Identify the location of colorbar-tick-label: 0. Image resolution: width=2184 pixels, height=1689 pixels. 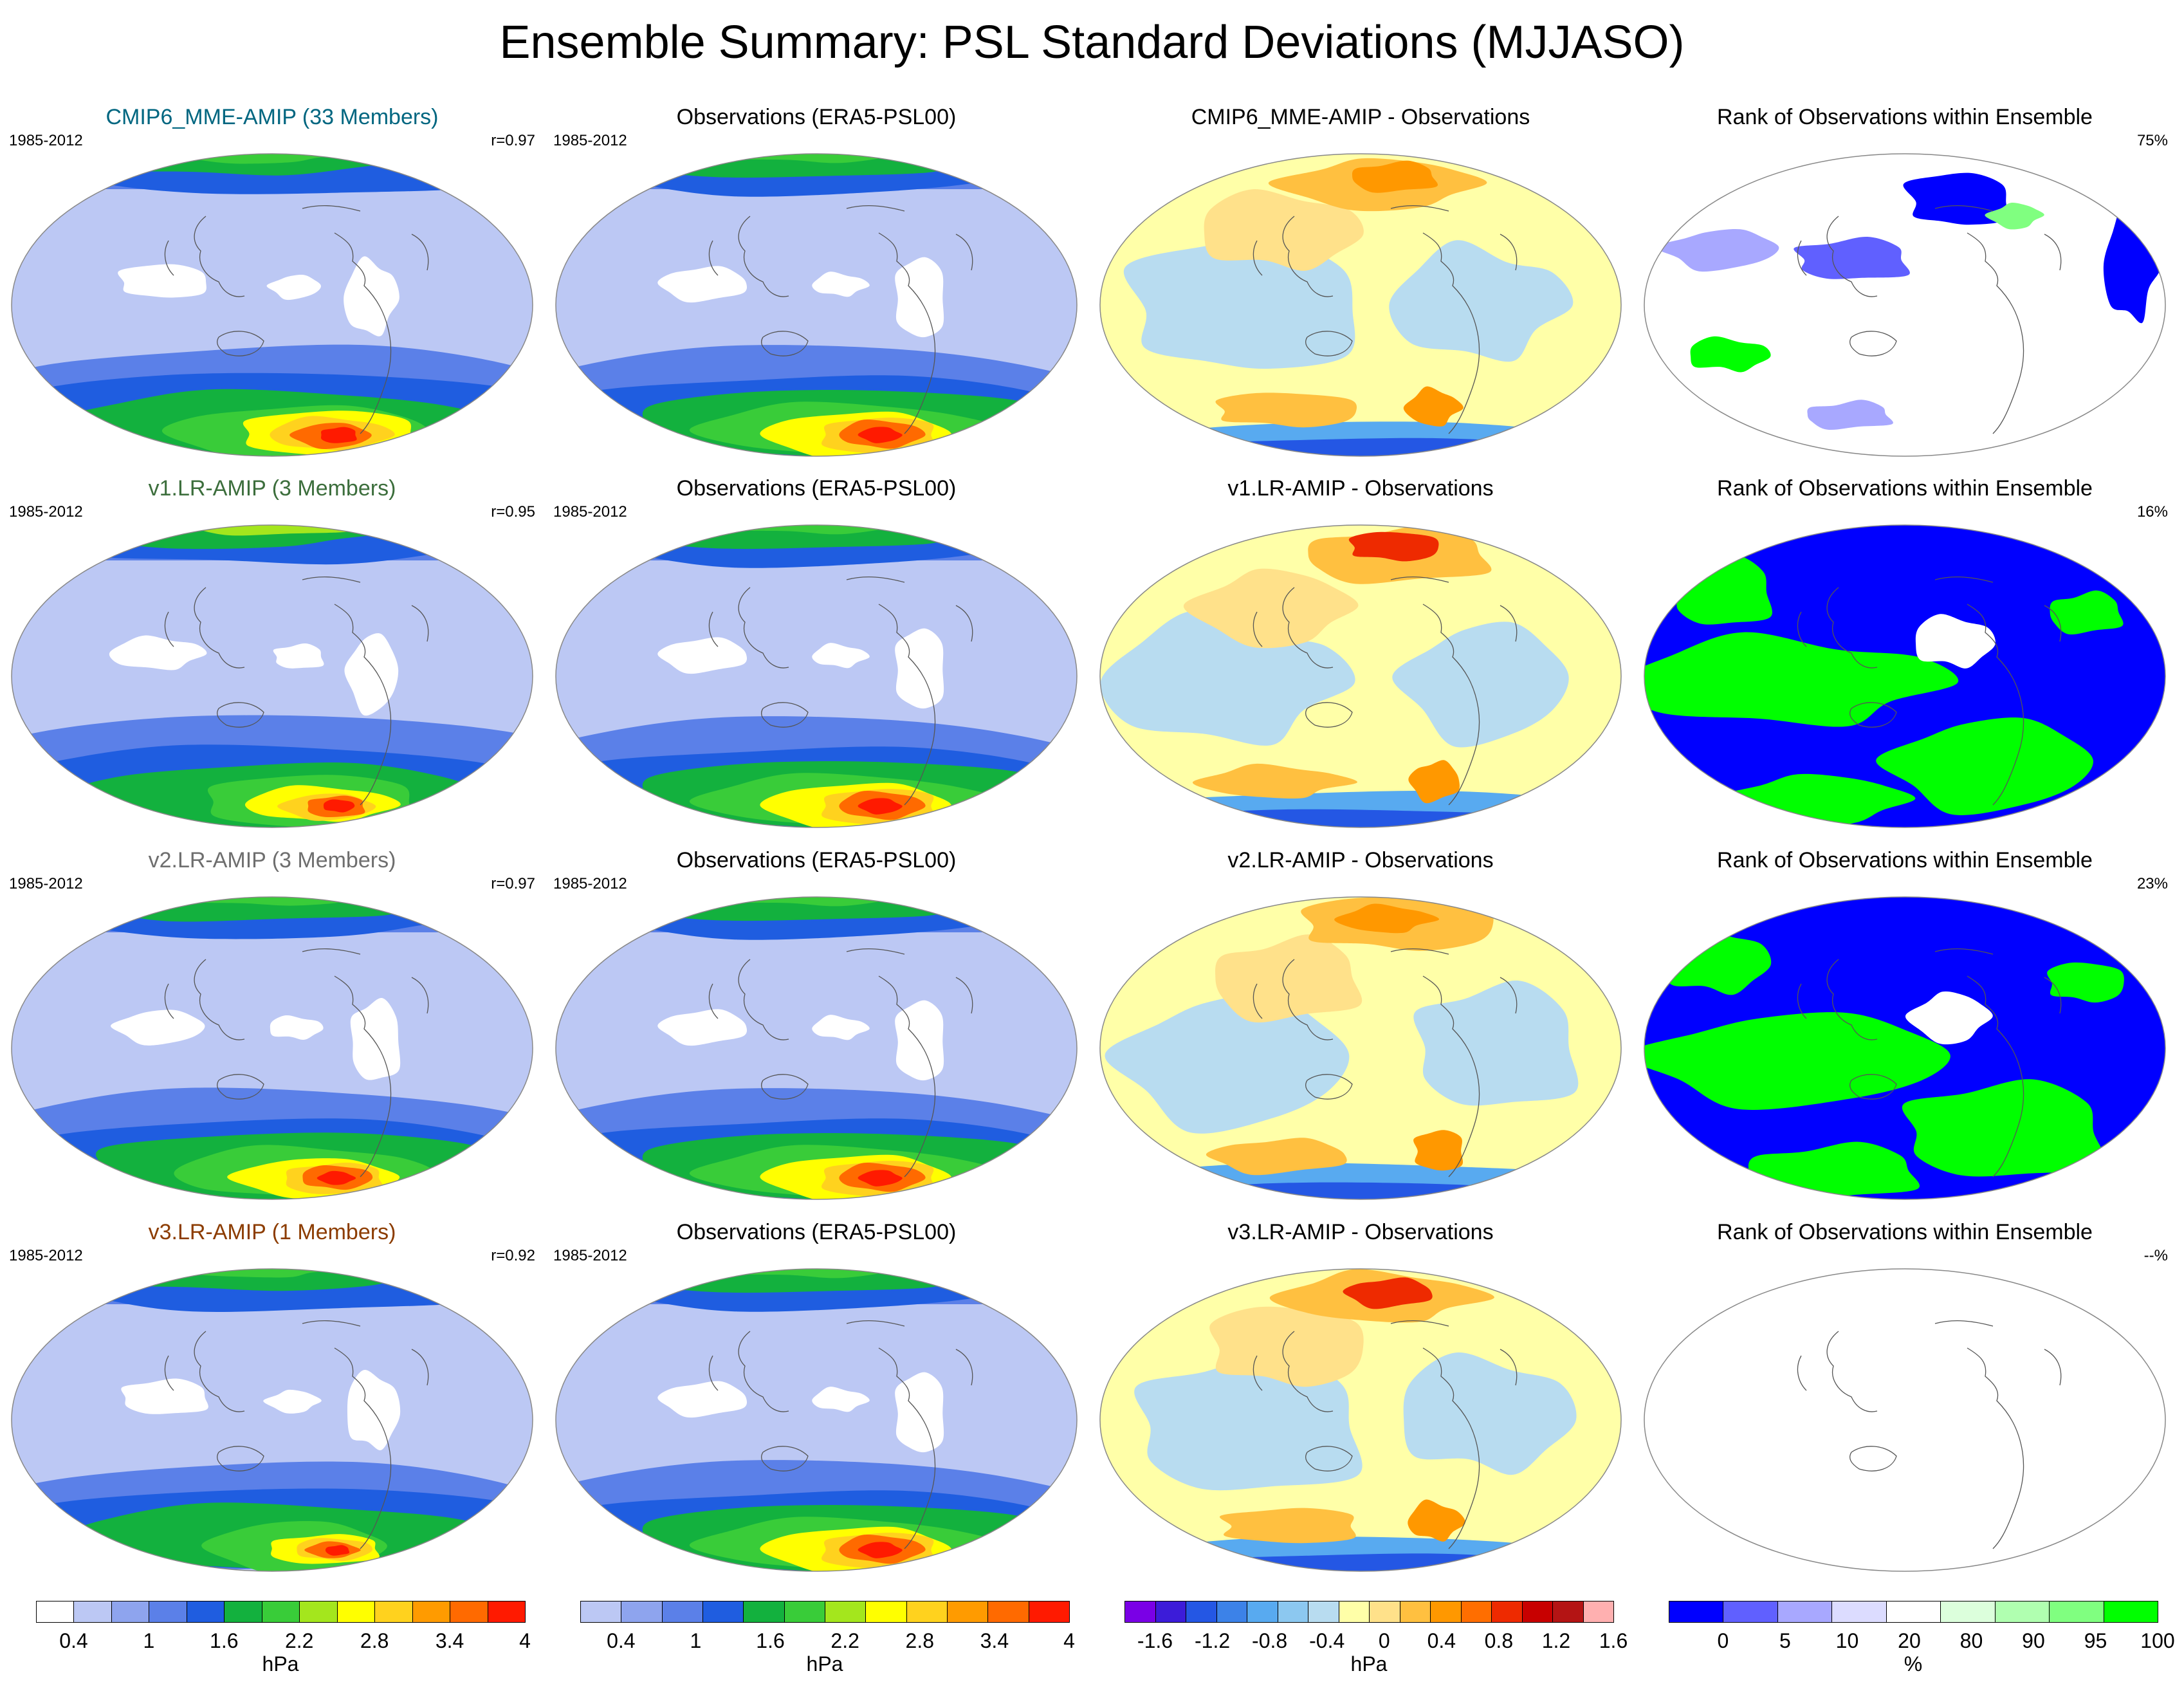
(1723, 1640).